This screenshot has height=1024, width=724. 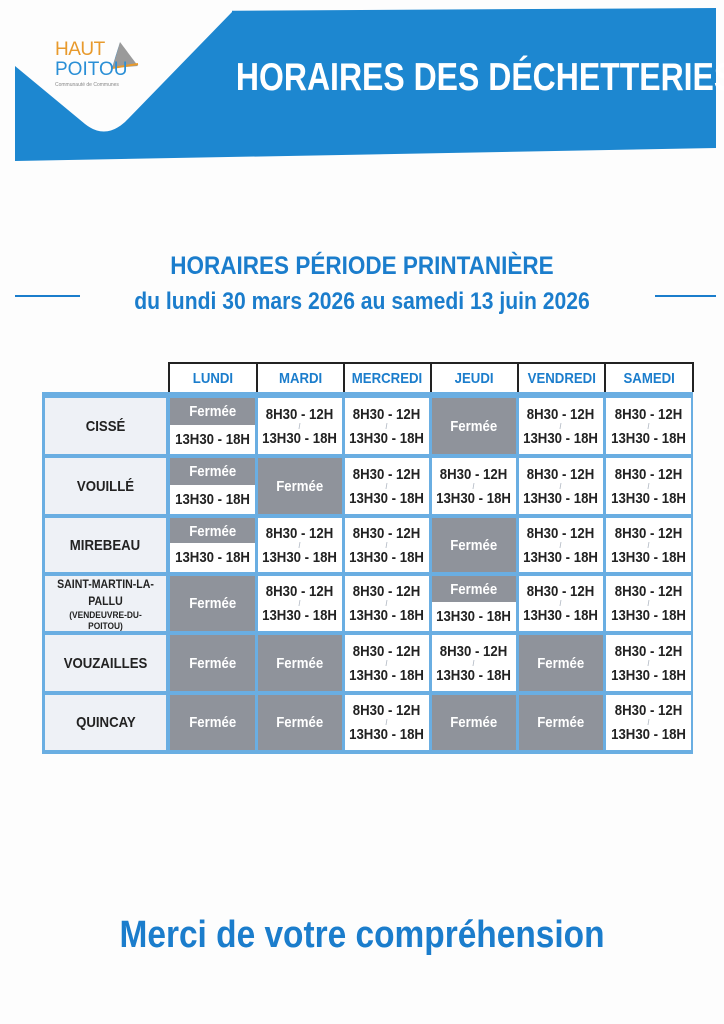 I want to click on day-header-mardi: MARDI, so click(x=300, y=377).